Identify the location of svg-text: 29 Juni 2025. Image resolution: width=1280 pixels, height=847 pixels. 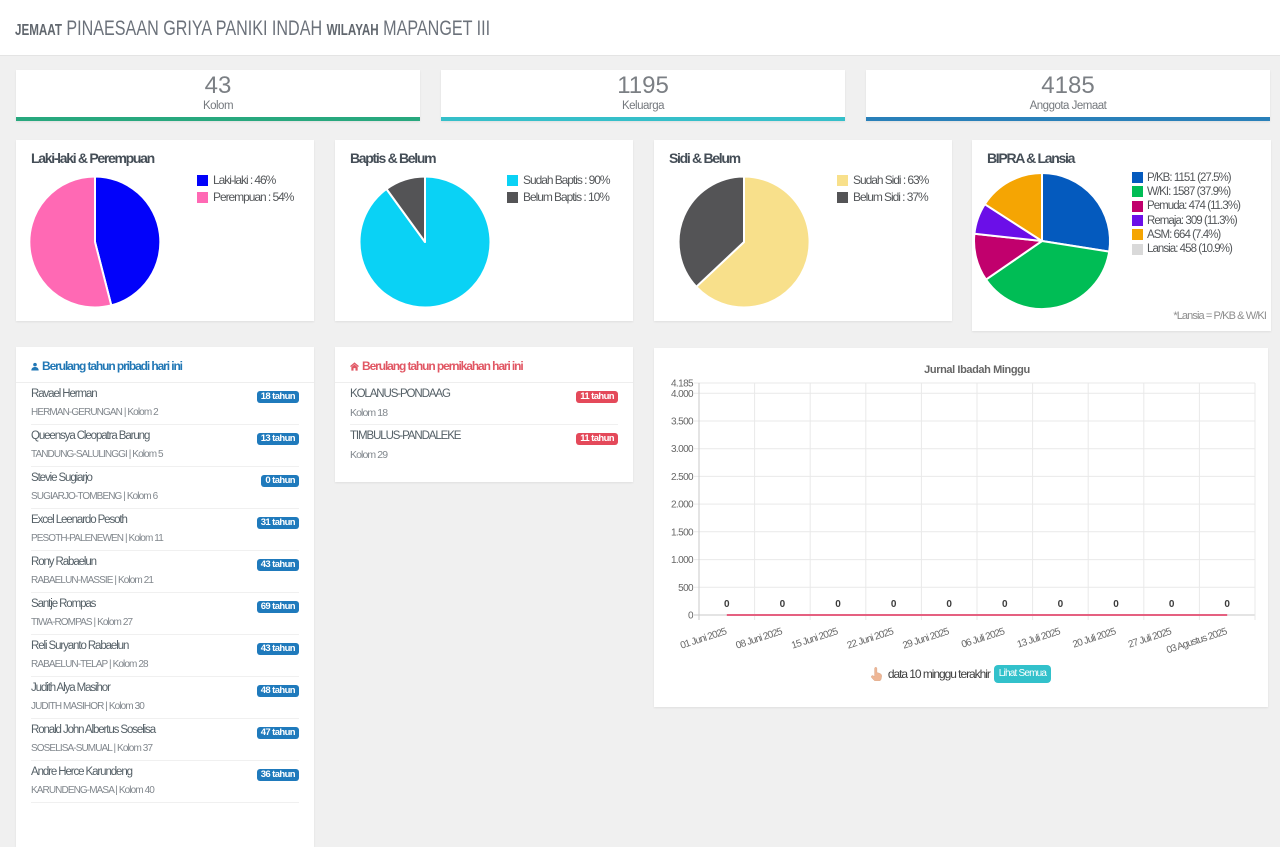
(926, 639).